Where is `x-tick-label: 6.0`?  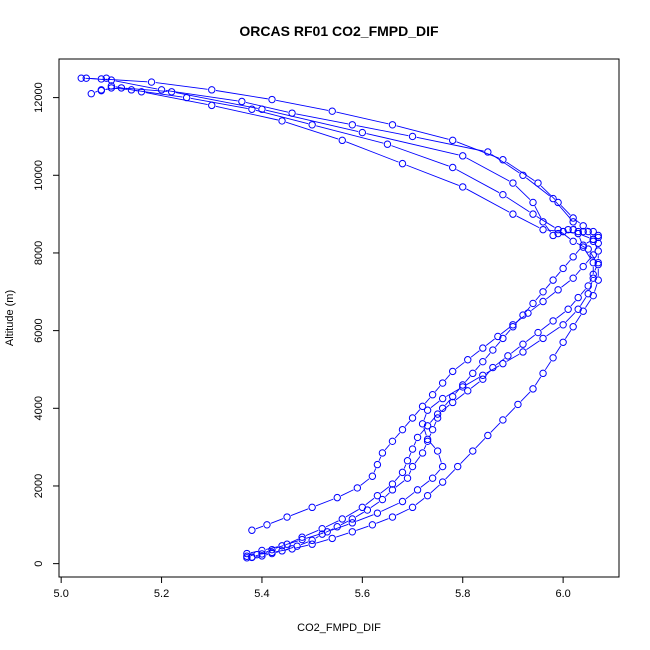 x-tick-label: 6.0 is located at coordinates (562, 594).